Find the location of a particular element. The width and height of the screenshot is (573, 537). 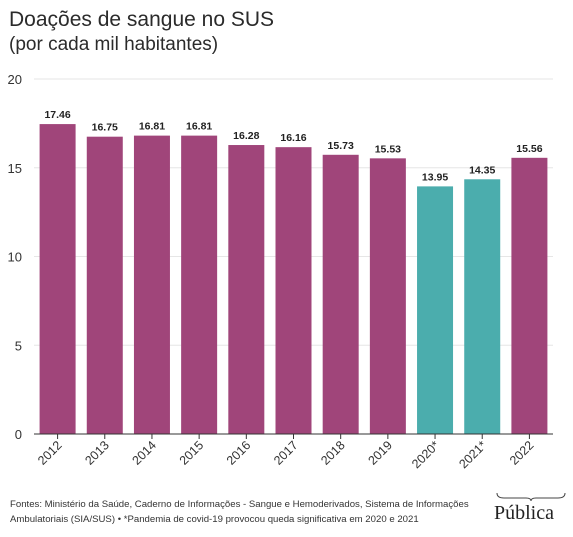

y-tick-label: 10 is located at coordinates (15, 257).